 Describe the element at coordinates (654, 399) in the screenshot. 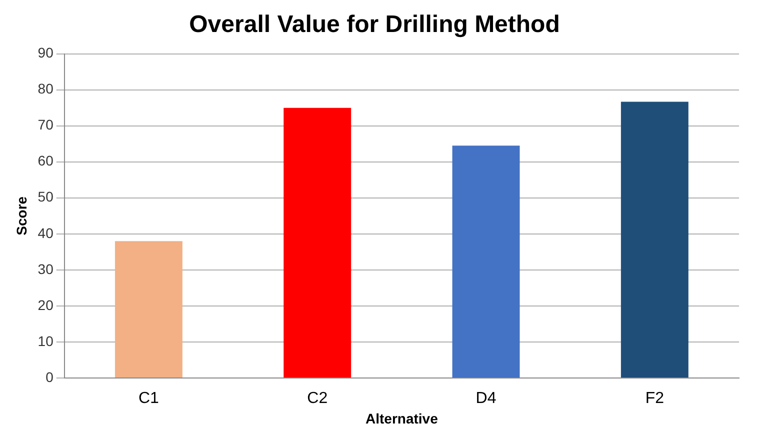

I see `x-tick-label: F2` at that location.